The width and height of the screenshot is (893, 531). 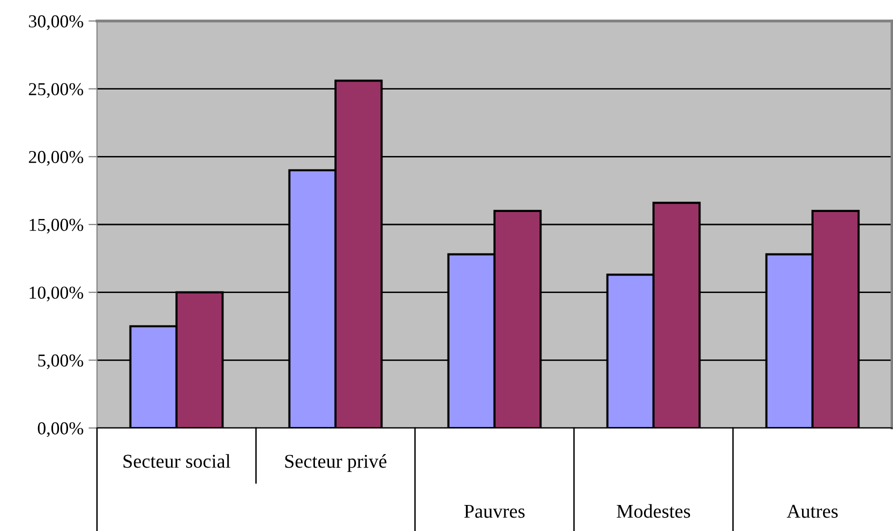 I want to click on x-tick-label: Secteur privé, so click(x=335, y=463).